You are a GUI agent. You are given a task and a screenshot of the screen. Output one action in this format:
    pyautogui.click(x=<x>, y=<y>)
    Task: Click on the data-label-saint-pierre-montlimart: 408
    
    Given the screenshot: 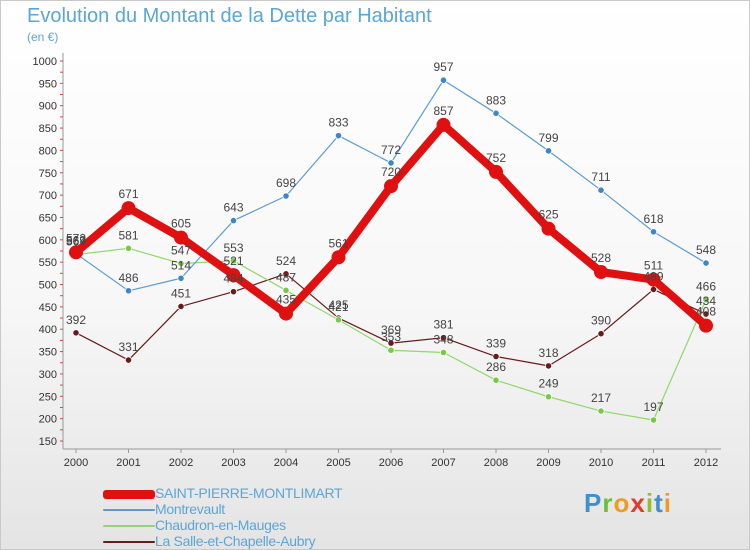 What is the action you would take?
    pyautogui.click(x=706, y=312)
    